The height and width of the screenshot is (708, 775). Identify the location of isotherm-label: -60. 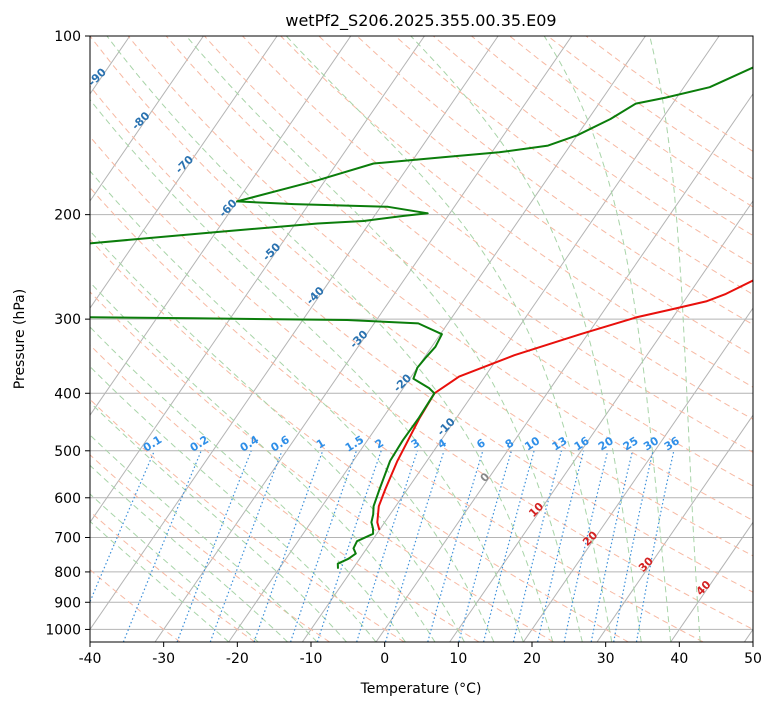
(227, 207).